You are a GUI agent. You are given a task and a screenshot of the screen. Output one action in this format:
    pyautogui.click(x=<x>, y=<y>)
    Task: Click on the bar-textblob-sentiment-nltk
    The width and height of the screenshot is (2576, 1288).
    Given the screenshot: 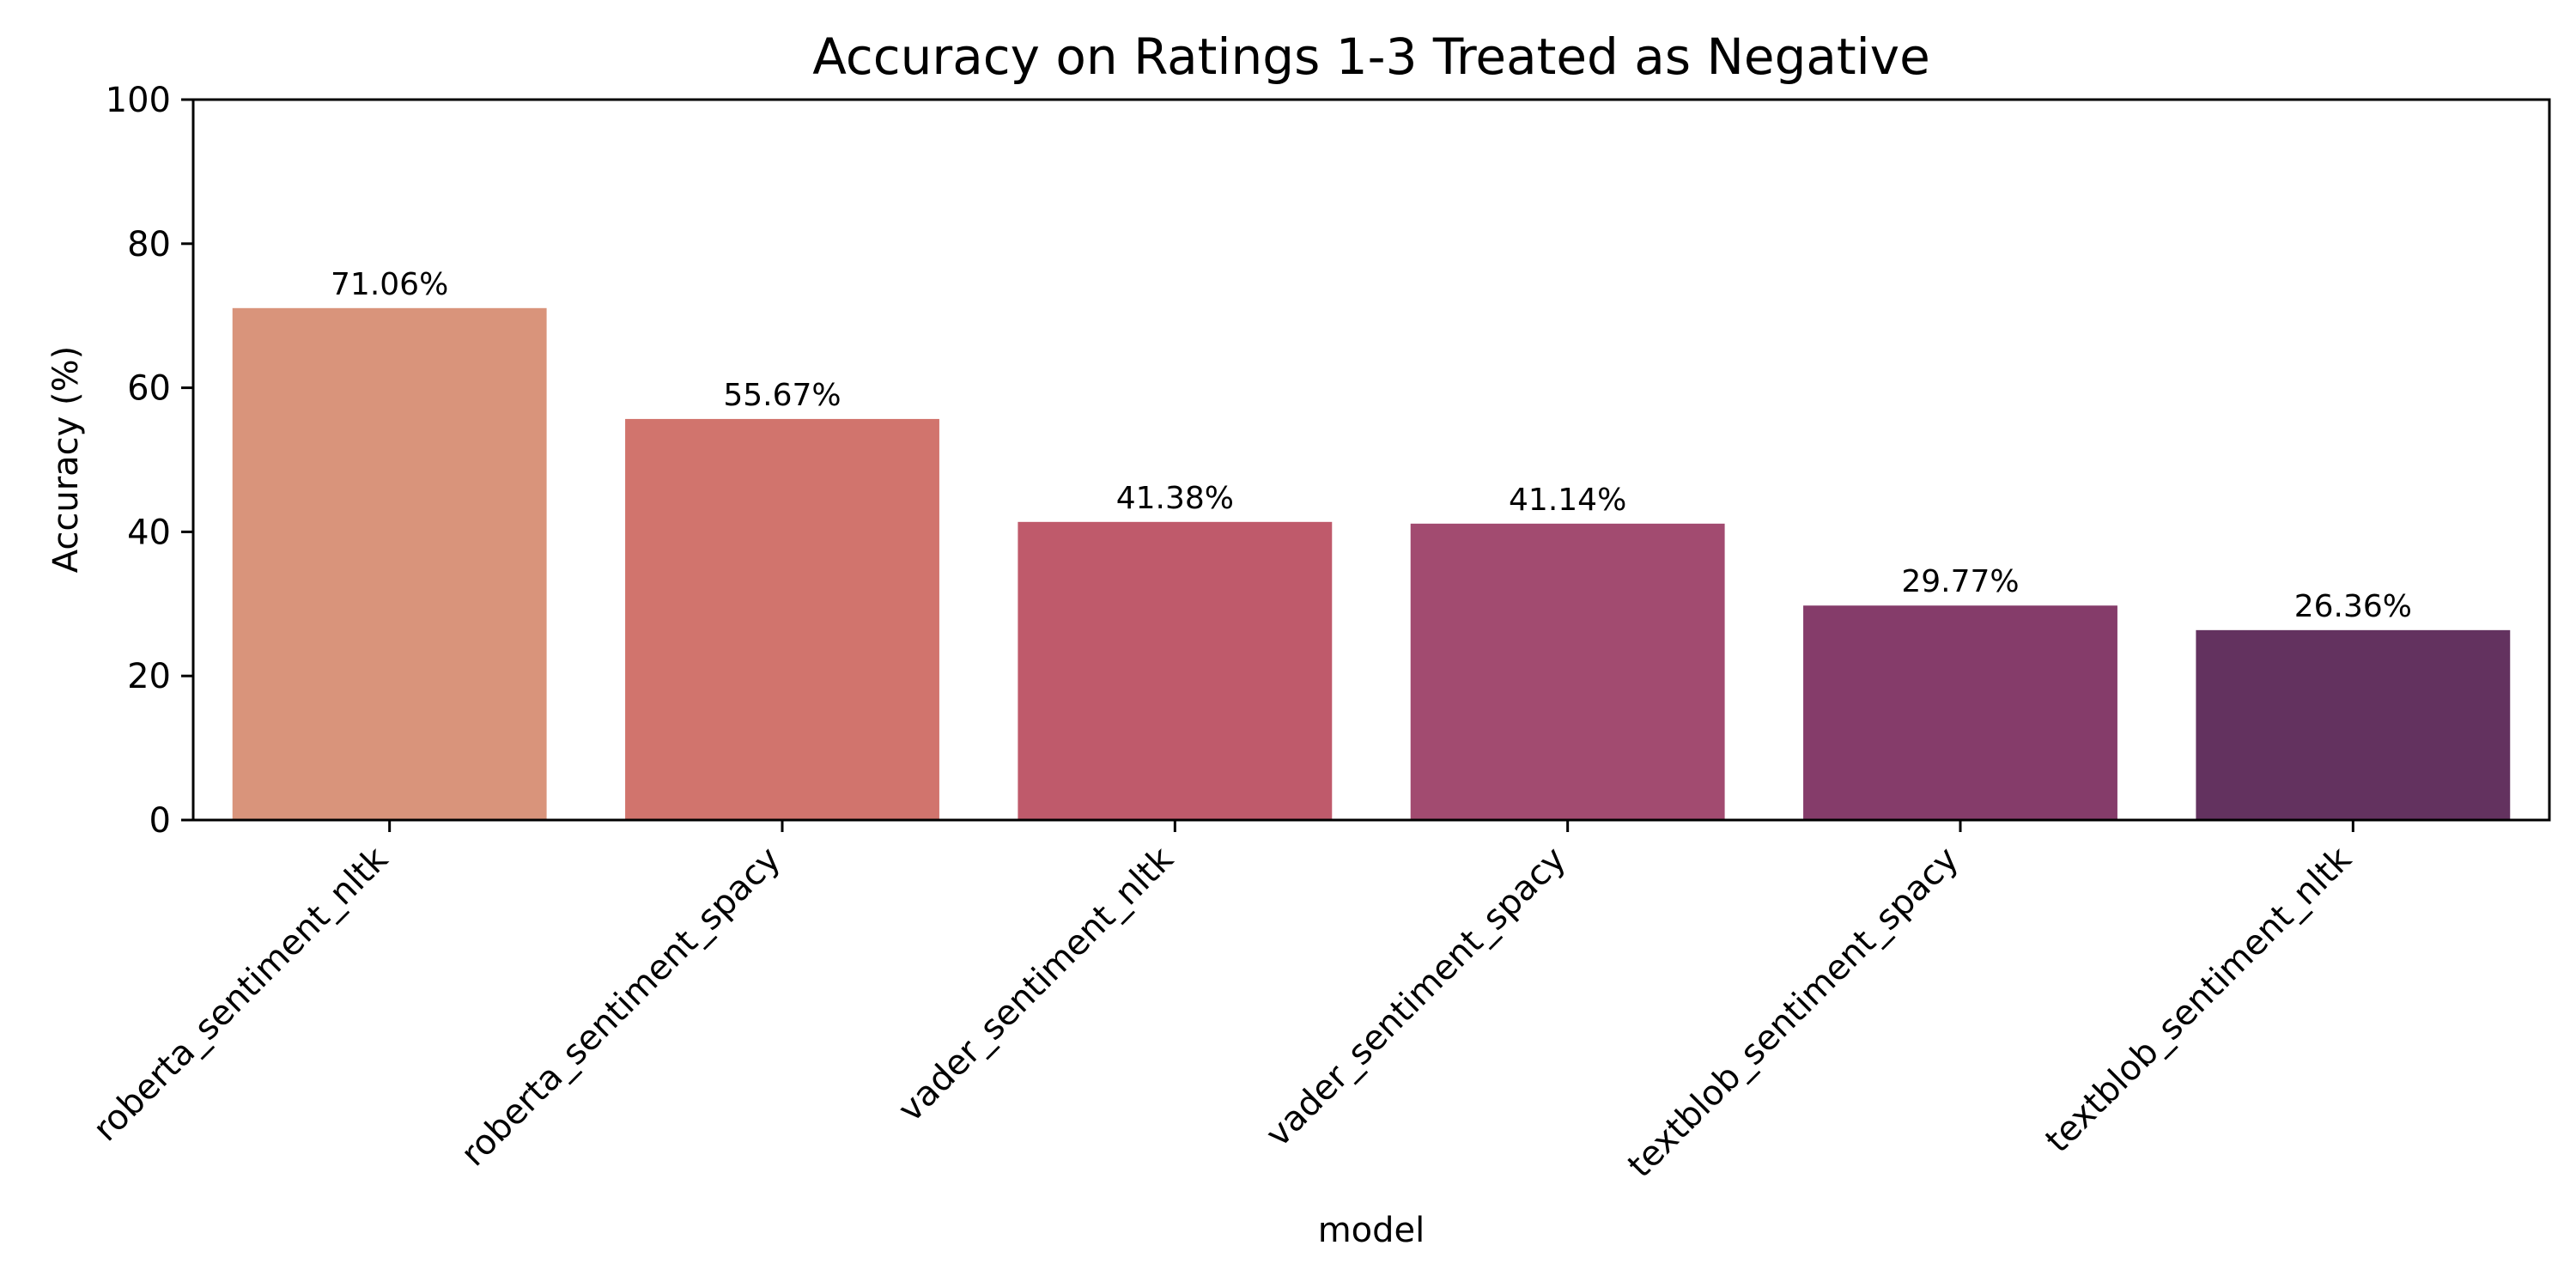 What is the action you would take?
    pyautogui.click(x=2353, y=724)
    